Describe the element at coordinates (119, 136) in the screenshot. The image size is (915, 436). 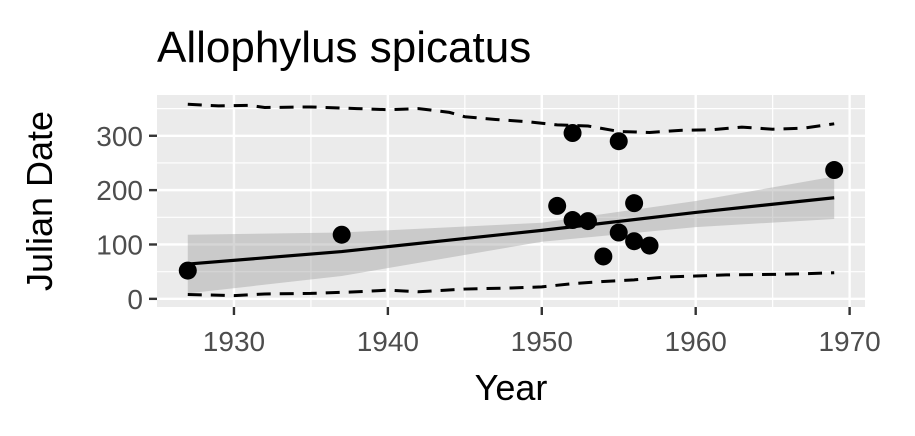
I see `y-tick-label: 300` at that location.